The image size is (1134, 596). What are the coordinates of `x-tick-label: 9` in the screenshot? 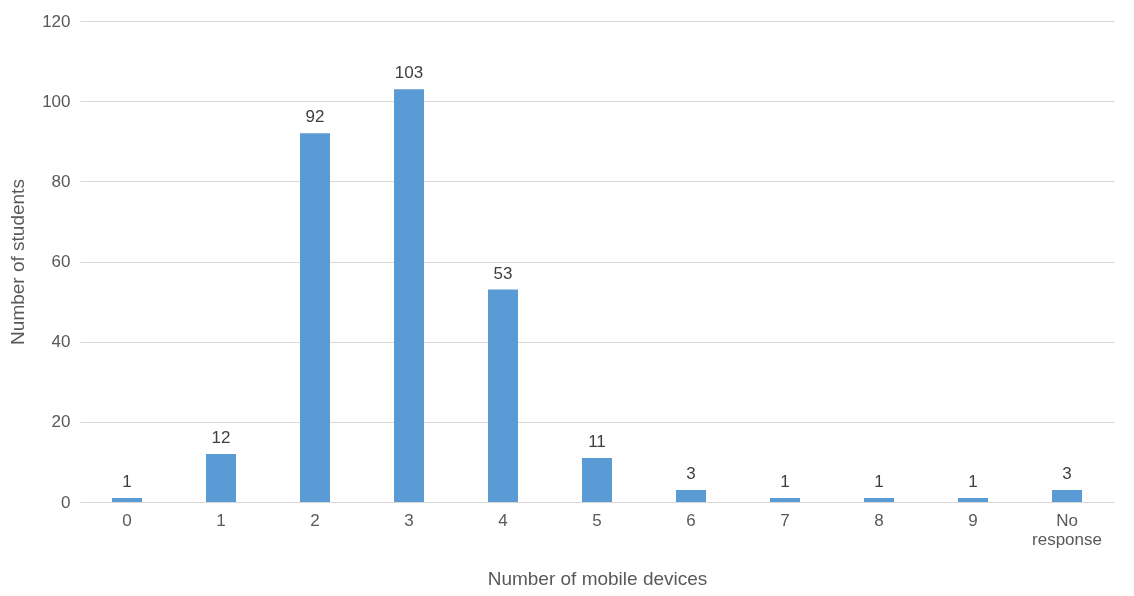 It's located at (973, 520).